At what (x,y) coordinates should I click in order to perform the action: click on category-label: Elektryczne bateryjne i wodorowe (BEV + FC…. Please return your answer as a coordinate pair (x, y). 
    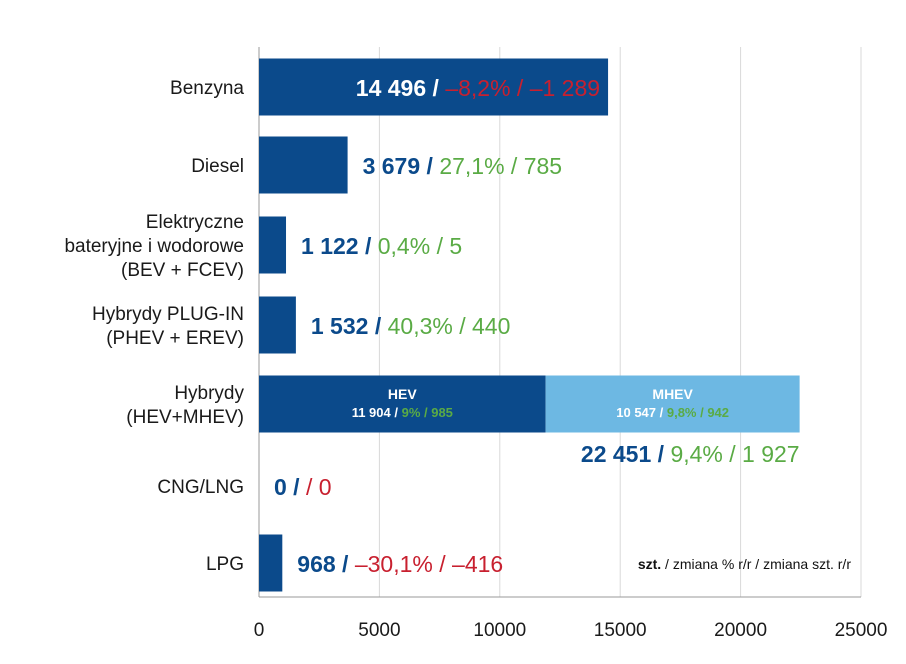
    Looking at the image, I should click on (154, 246).